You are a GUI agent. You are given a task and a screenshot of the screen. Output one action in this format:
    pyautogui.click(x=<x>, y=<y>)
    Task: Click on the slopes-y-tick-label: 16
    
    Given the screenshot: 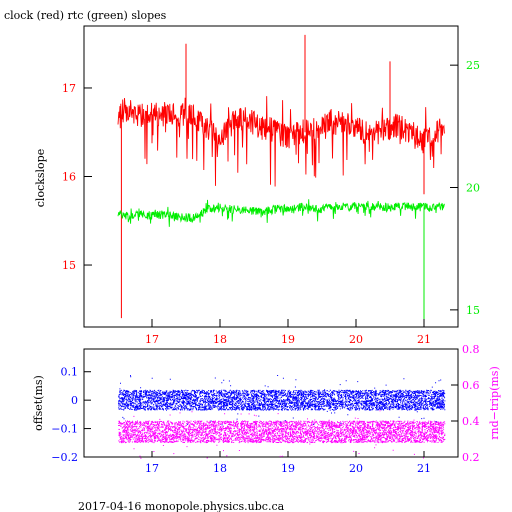 What is the action you would take?
    pyautogui.click(x=69, y=177)
    